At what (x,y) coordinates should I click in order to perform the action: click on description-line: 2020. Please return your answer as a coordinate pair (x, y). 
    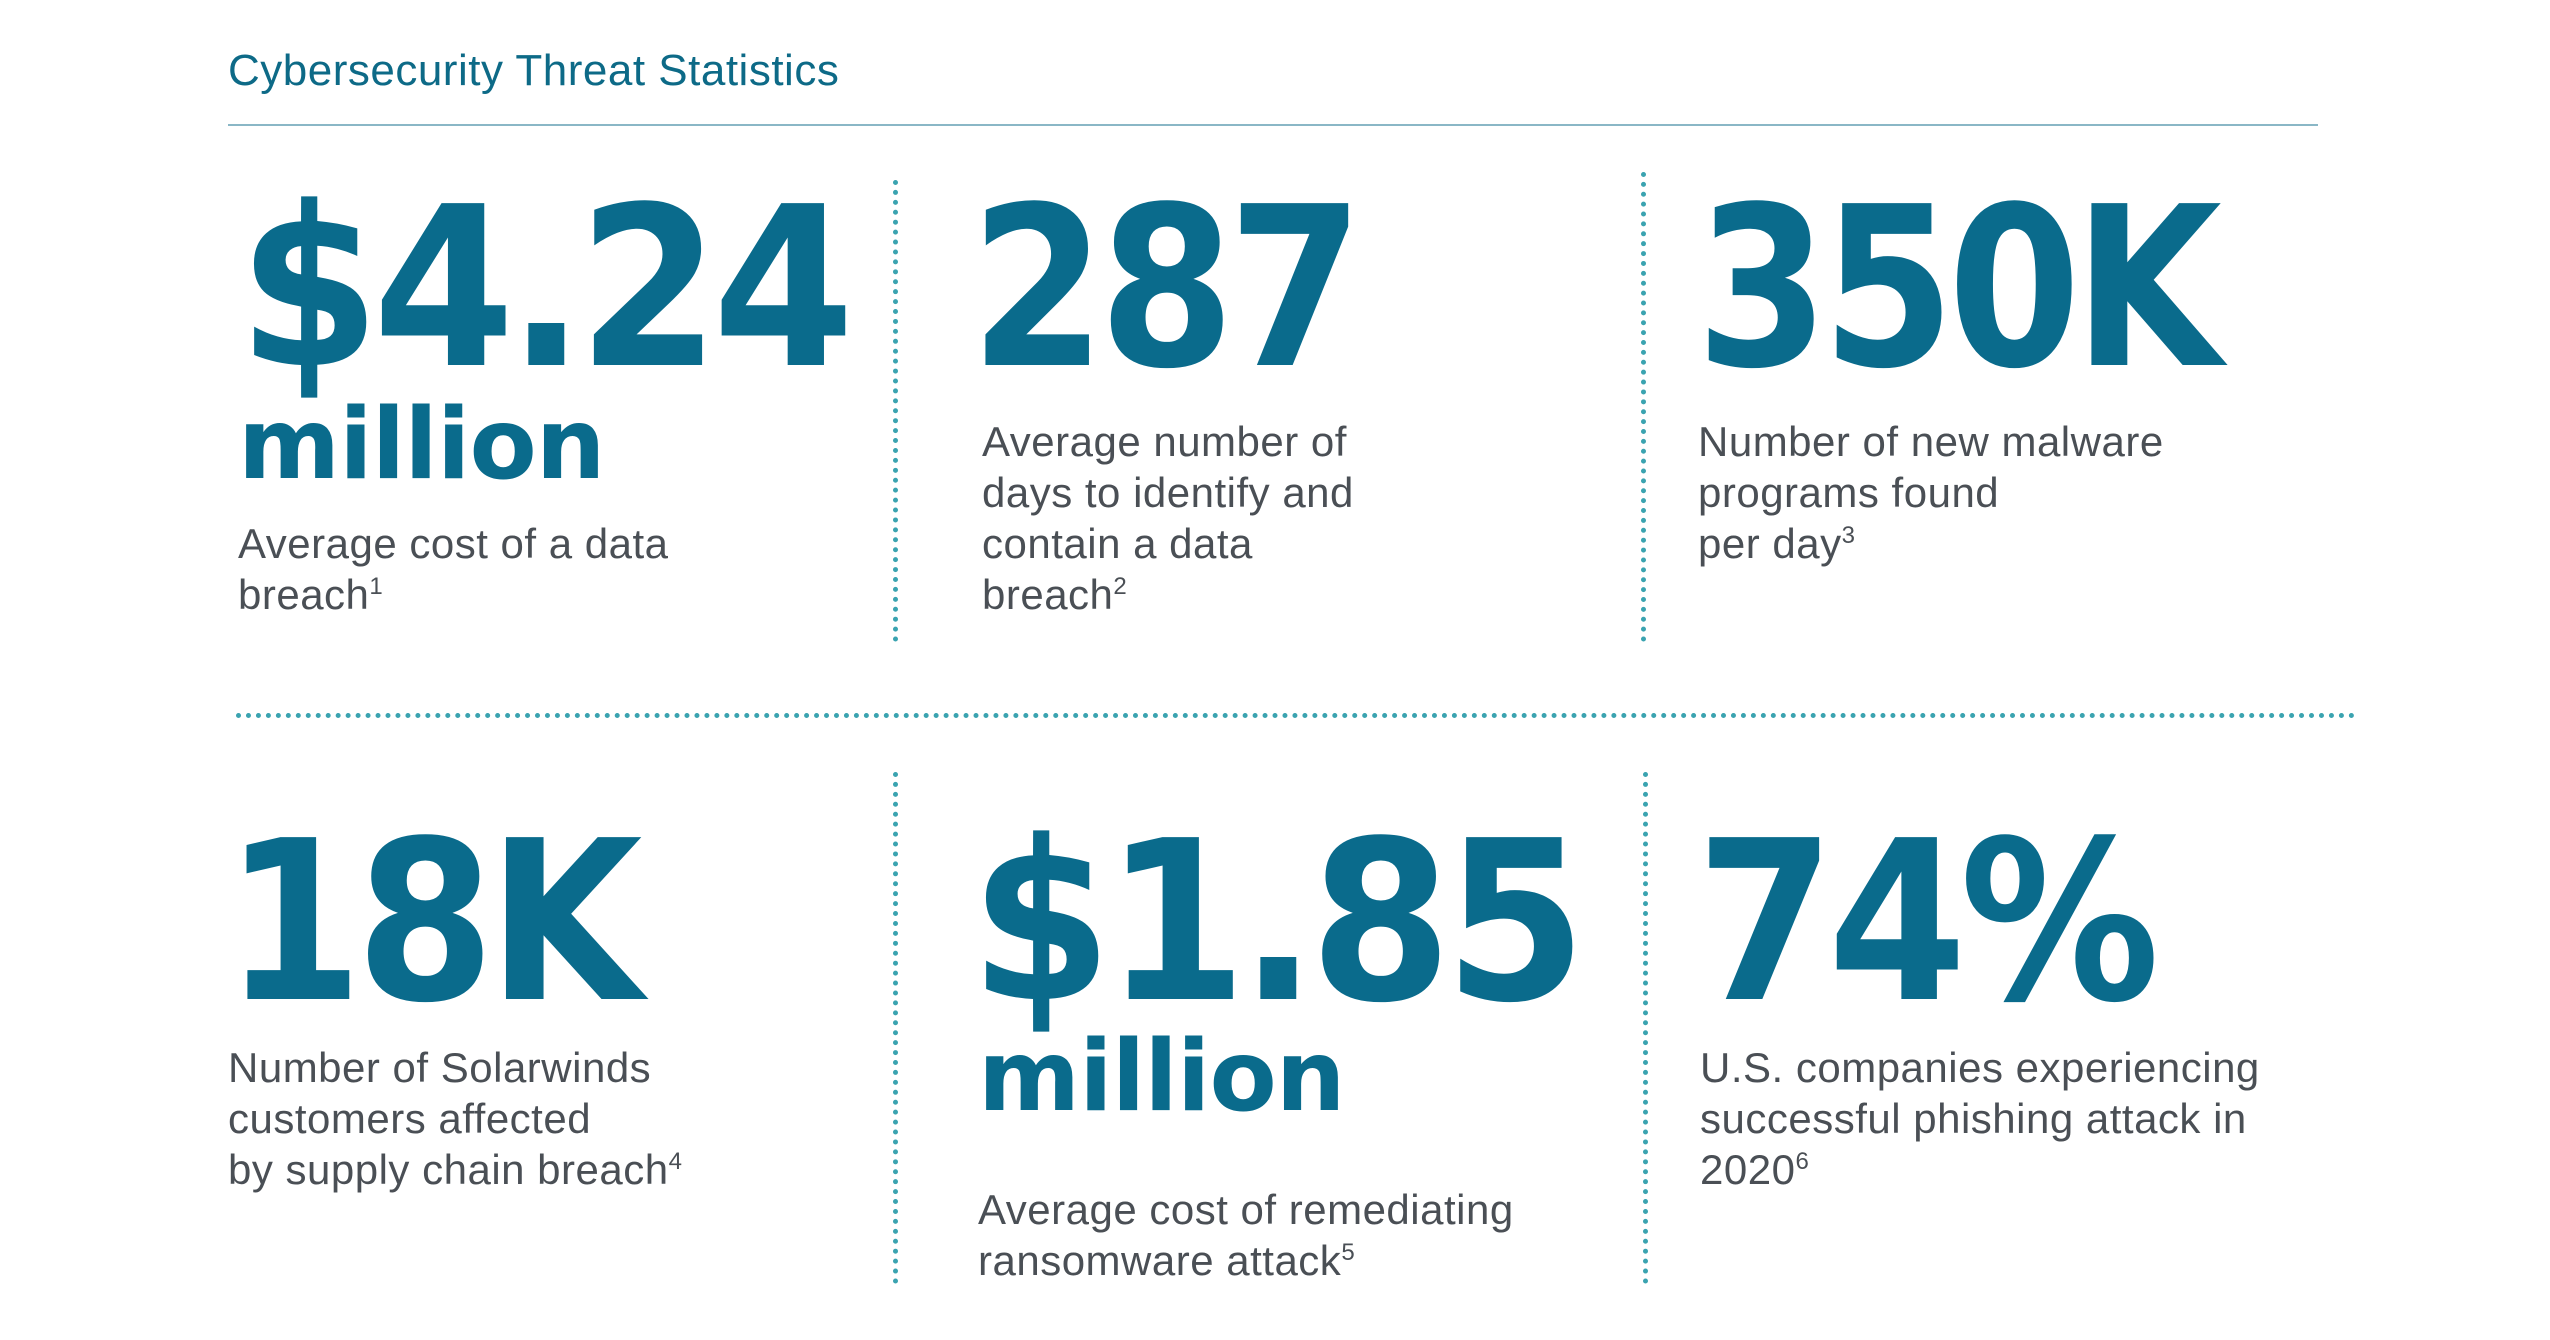
    Looking at the image, I should click on (1748, 1169).